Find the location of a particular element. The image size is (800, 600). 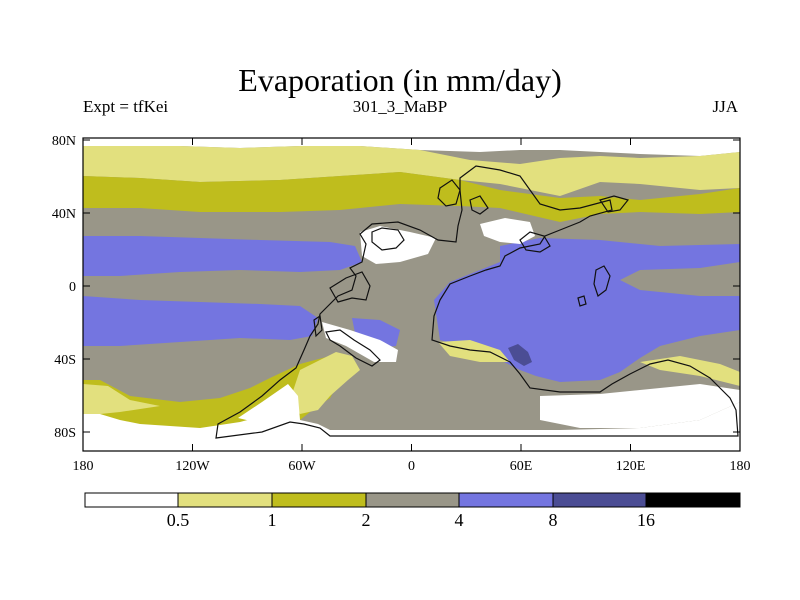

band-tropical-blue is located at coordinates (222, 256).